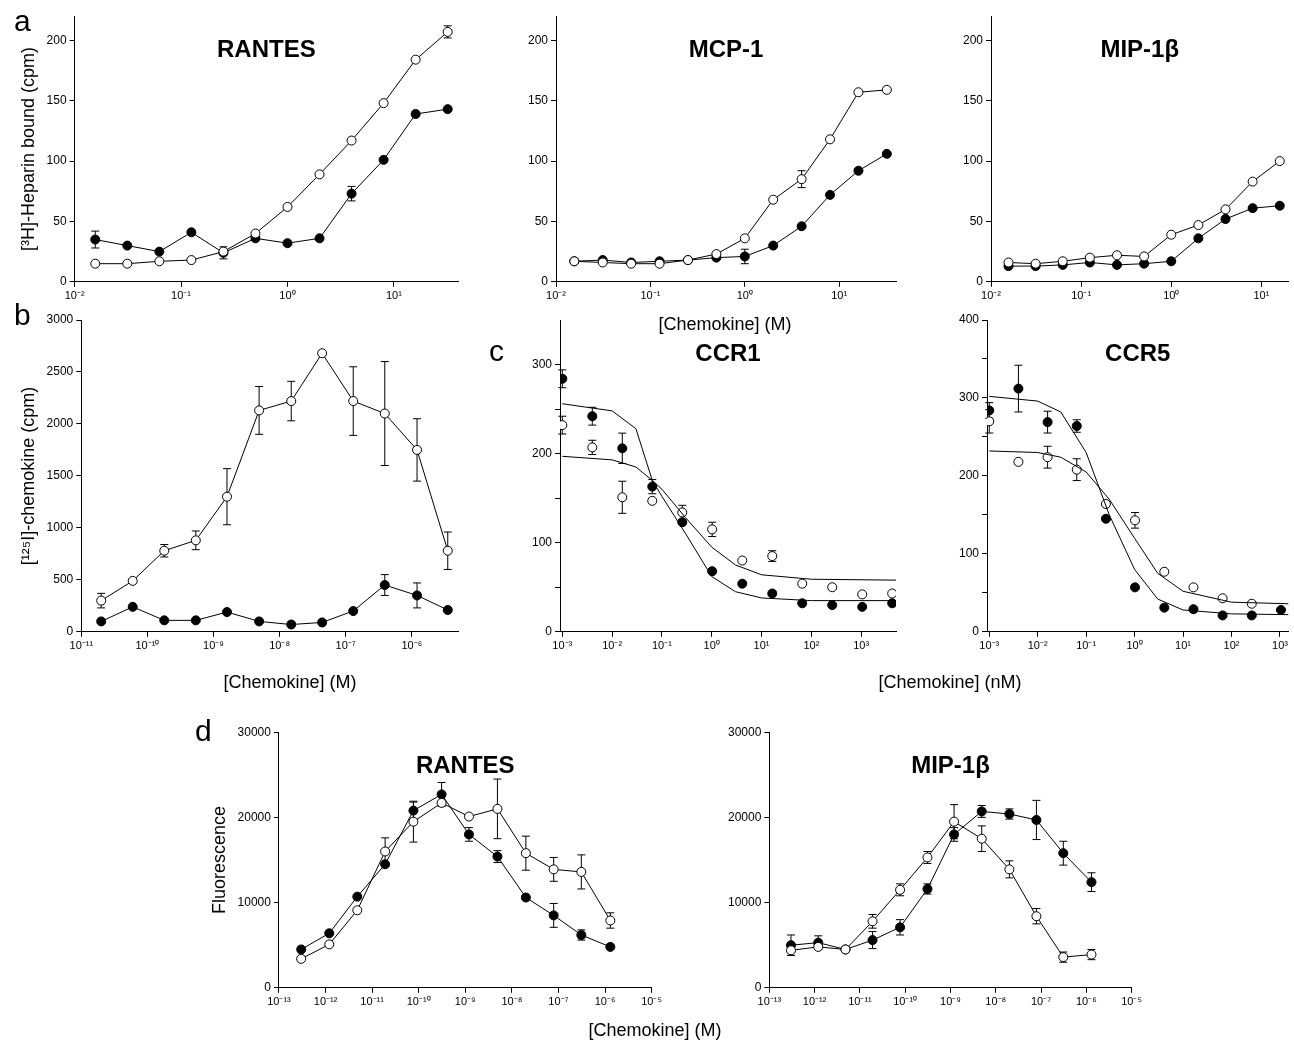 This screenshot has width=1294, height=1055. I want to click on text: c, so click(496, 350).